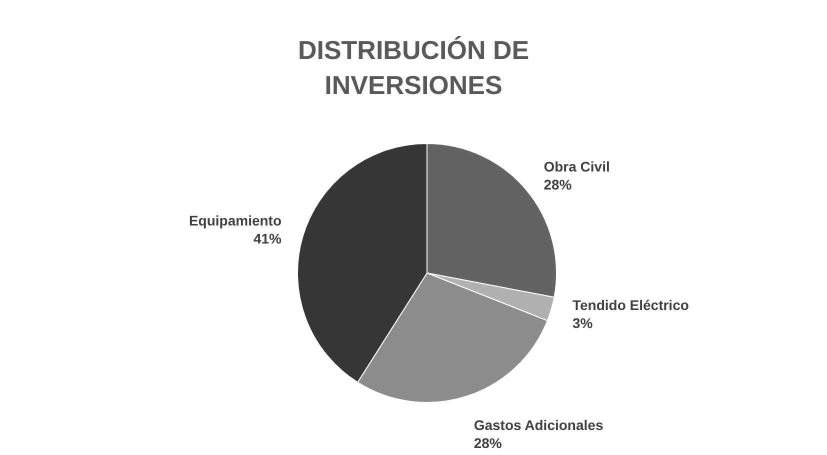  Describe the element at coordinates (583, 323) in the screenshot. I see `data-label: 3%` at that location.